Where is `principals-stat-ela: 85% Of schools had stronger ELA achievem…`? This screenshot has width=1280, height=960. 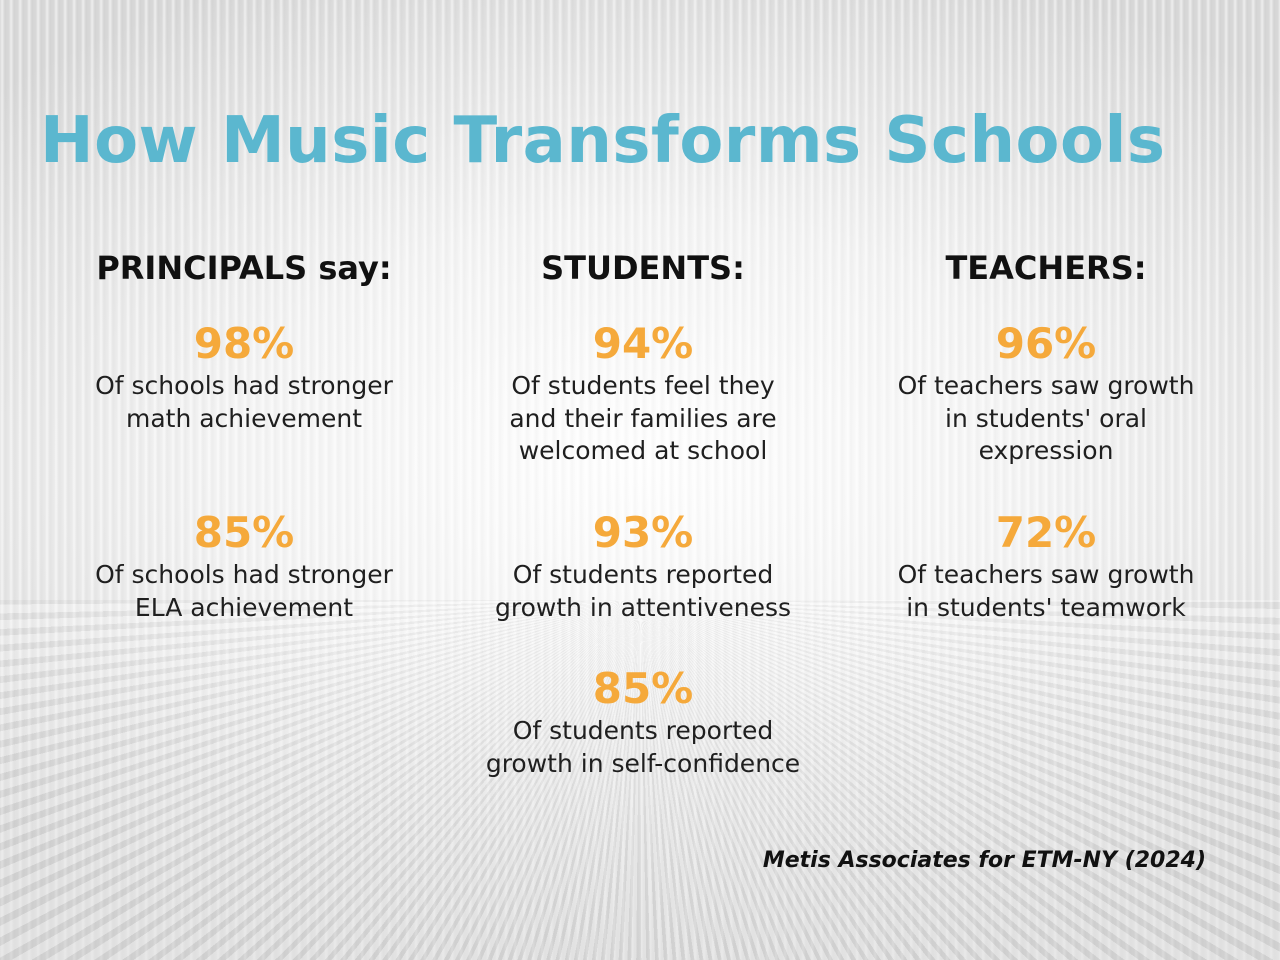
principals-stat-ela: 85% Of schools had stronger ELA achievem… is located at coordinates (244, 565).